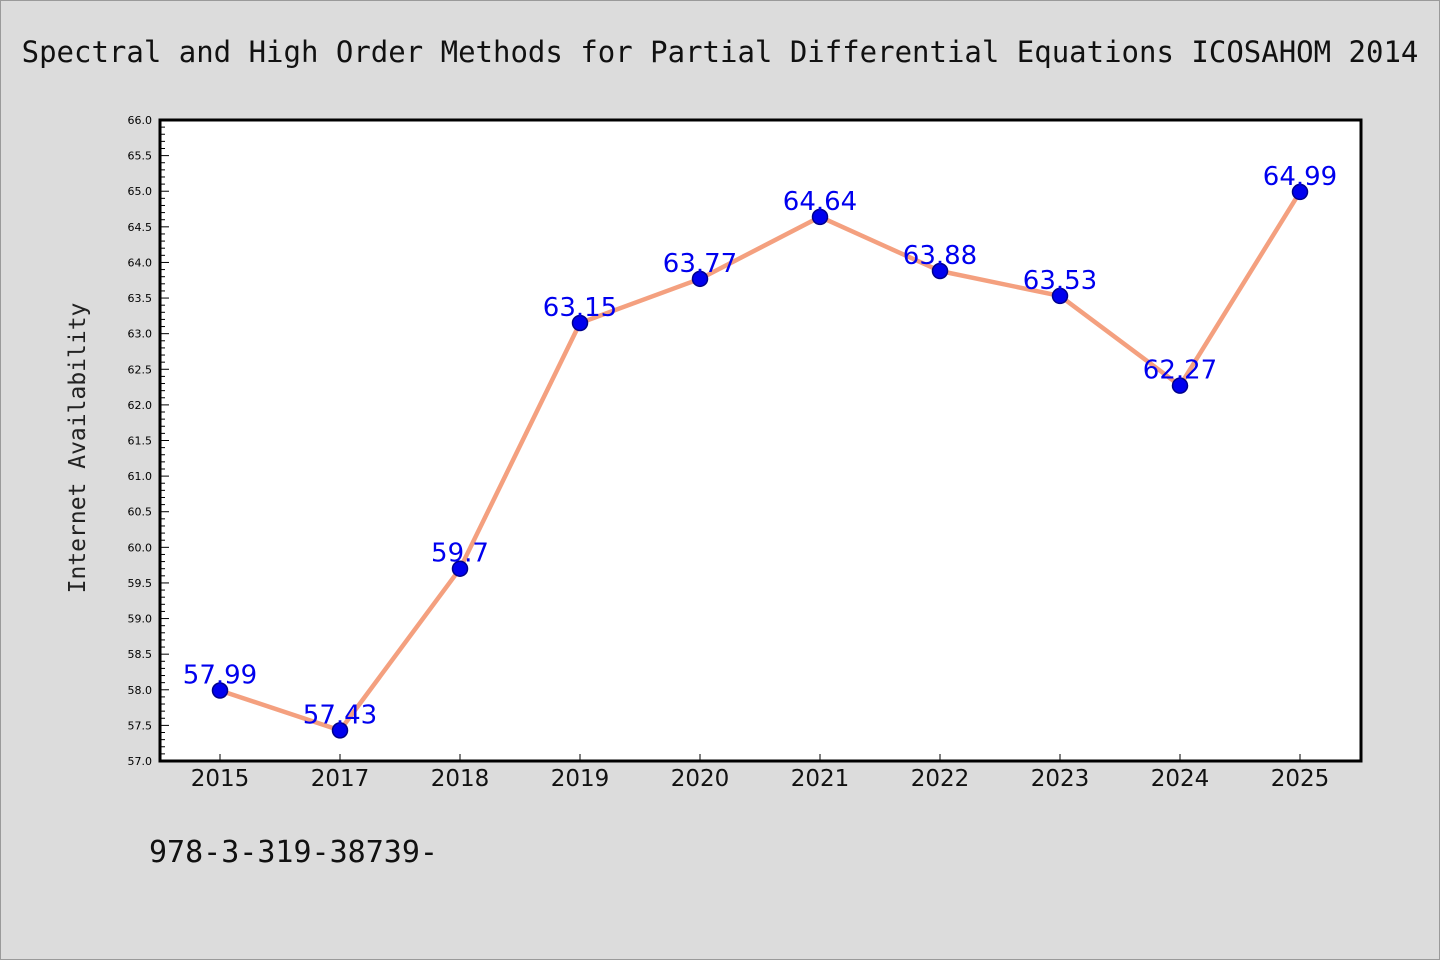 This screenshot has width=1440, height=960. What do you see at coordinates (78, 448) in the screenshot?
I see `y-axis-label: Internet Availability` at bounding box center [78, 448].